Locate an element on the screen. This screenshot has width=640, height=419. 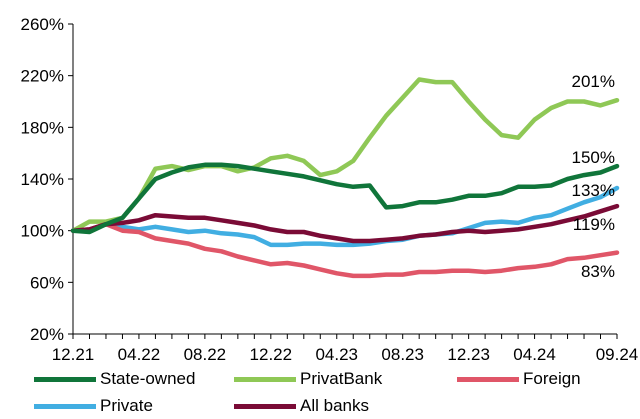
end-label-all-banks: 119% is located at coordinates (594, 224).